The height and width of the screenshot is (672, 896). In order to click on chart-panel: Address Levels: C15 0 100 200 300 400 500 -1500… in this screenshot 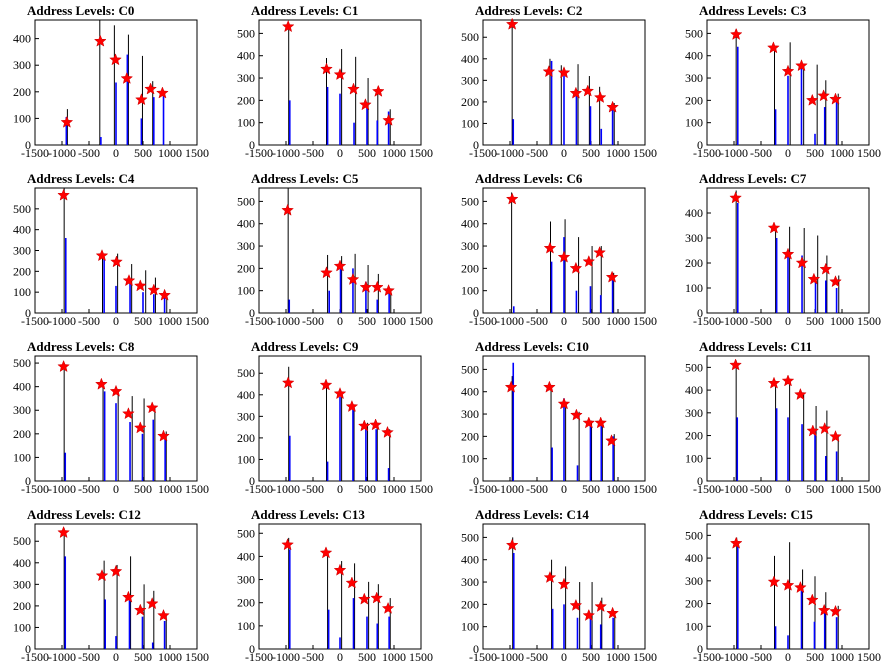, I will do `click(784, 588)`.